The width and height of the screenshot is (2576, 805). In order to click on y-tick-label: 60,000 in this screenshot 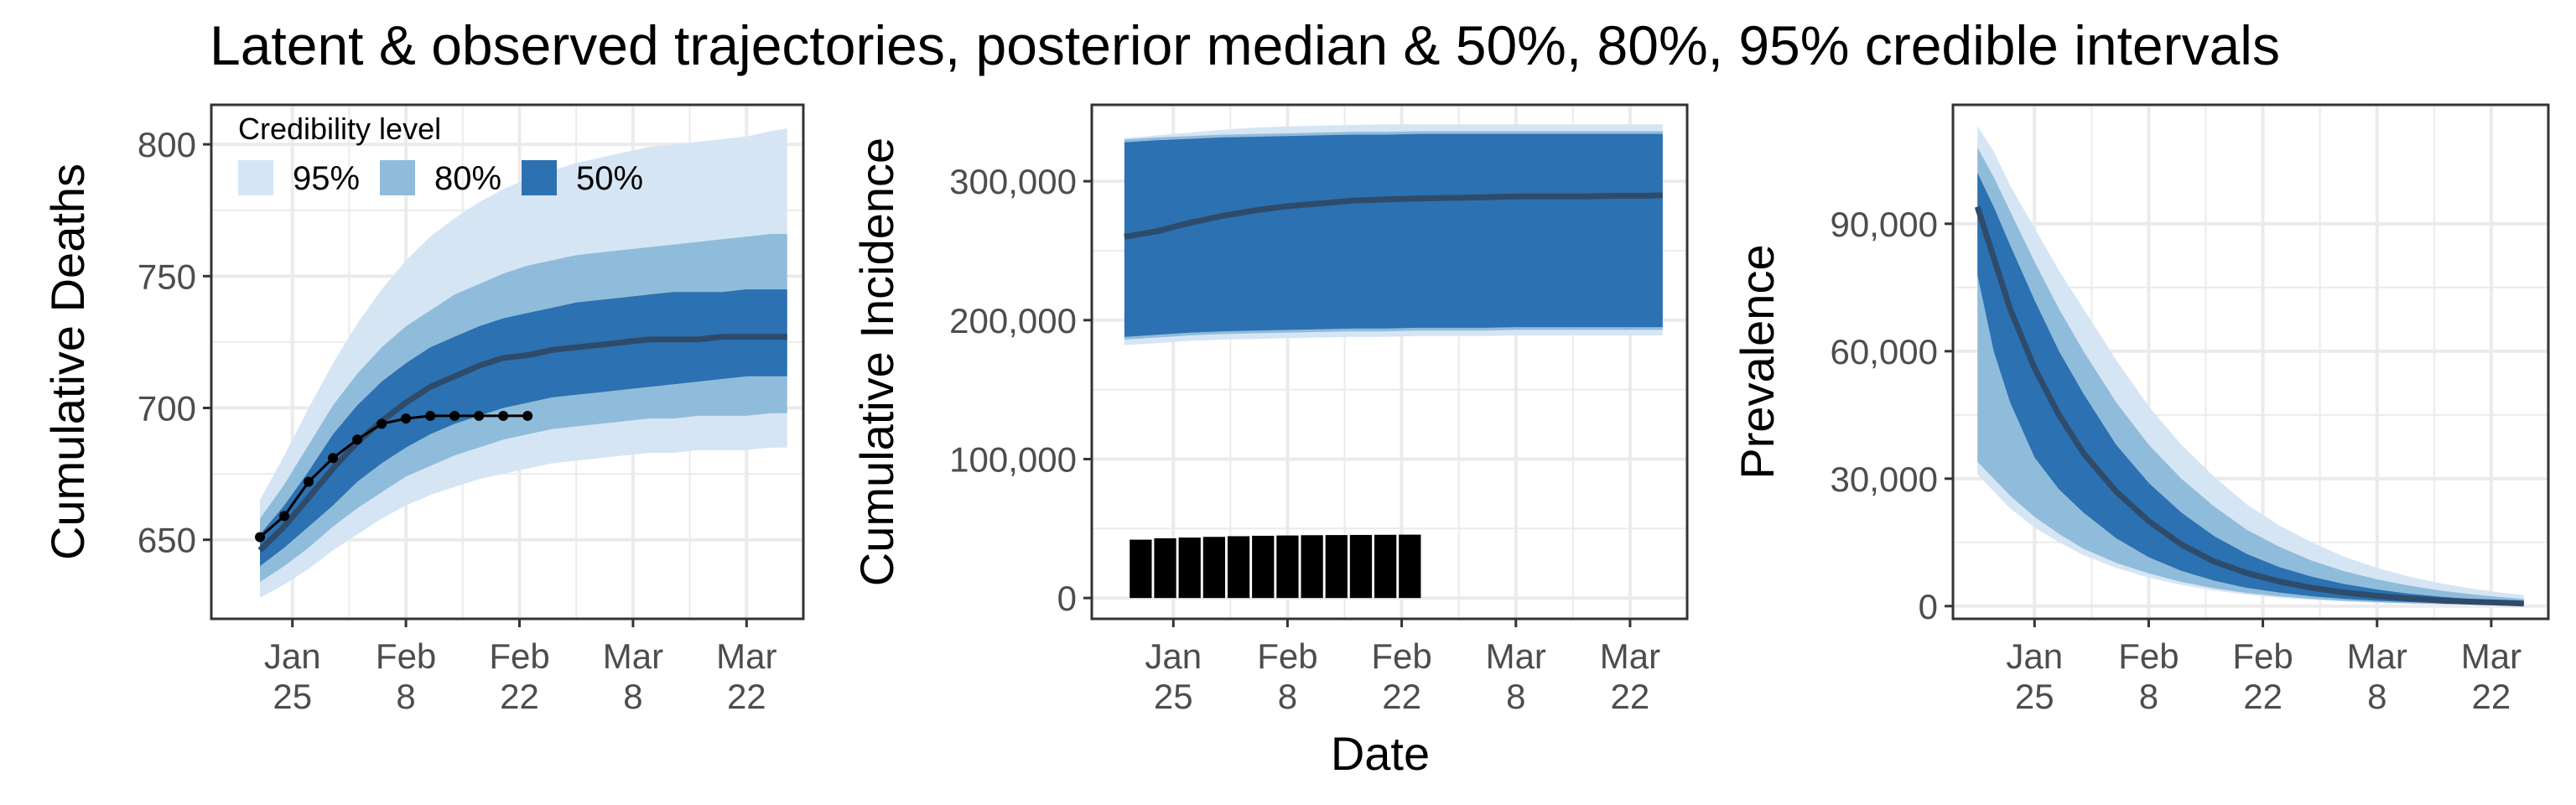, I will do `click(1884, 351)`.